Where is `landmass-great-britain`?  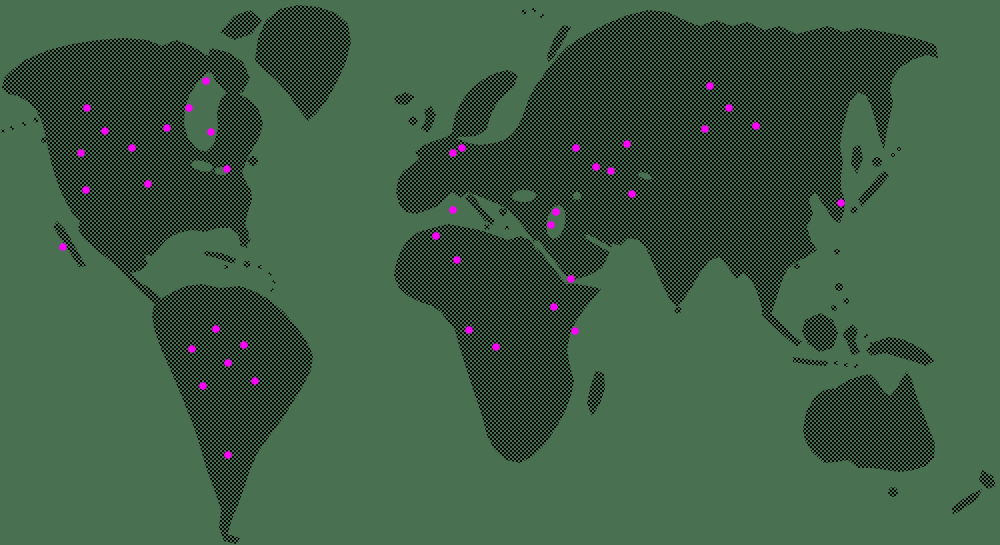
landmass-great-britain is located at coordinates (428, 119).